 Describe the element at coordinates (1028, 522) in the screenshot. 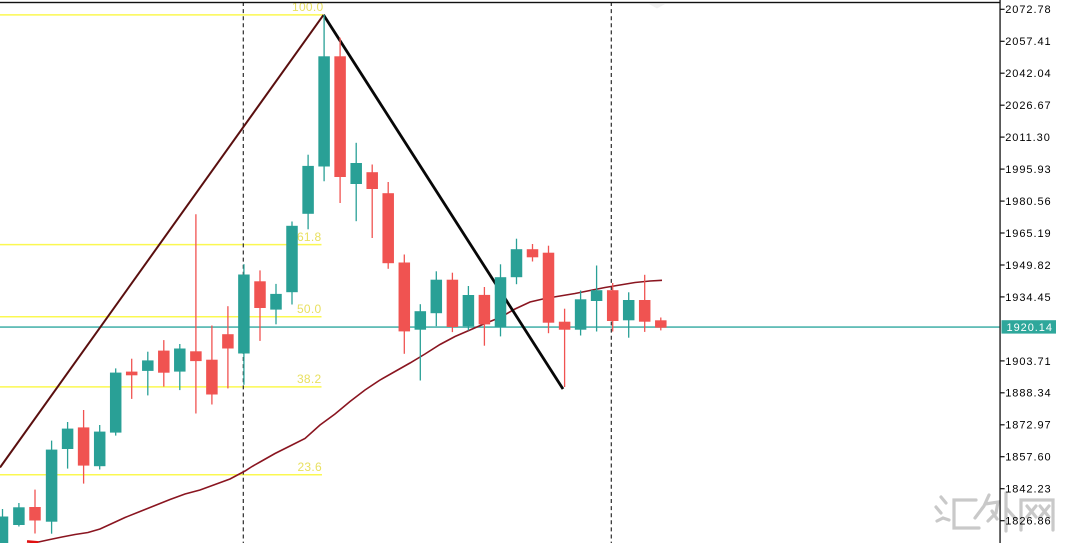

I see `svg-text: 1826.86` at that location.